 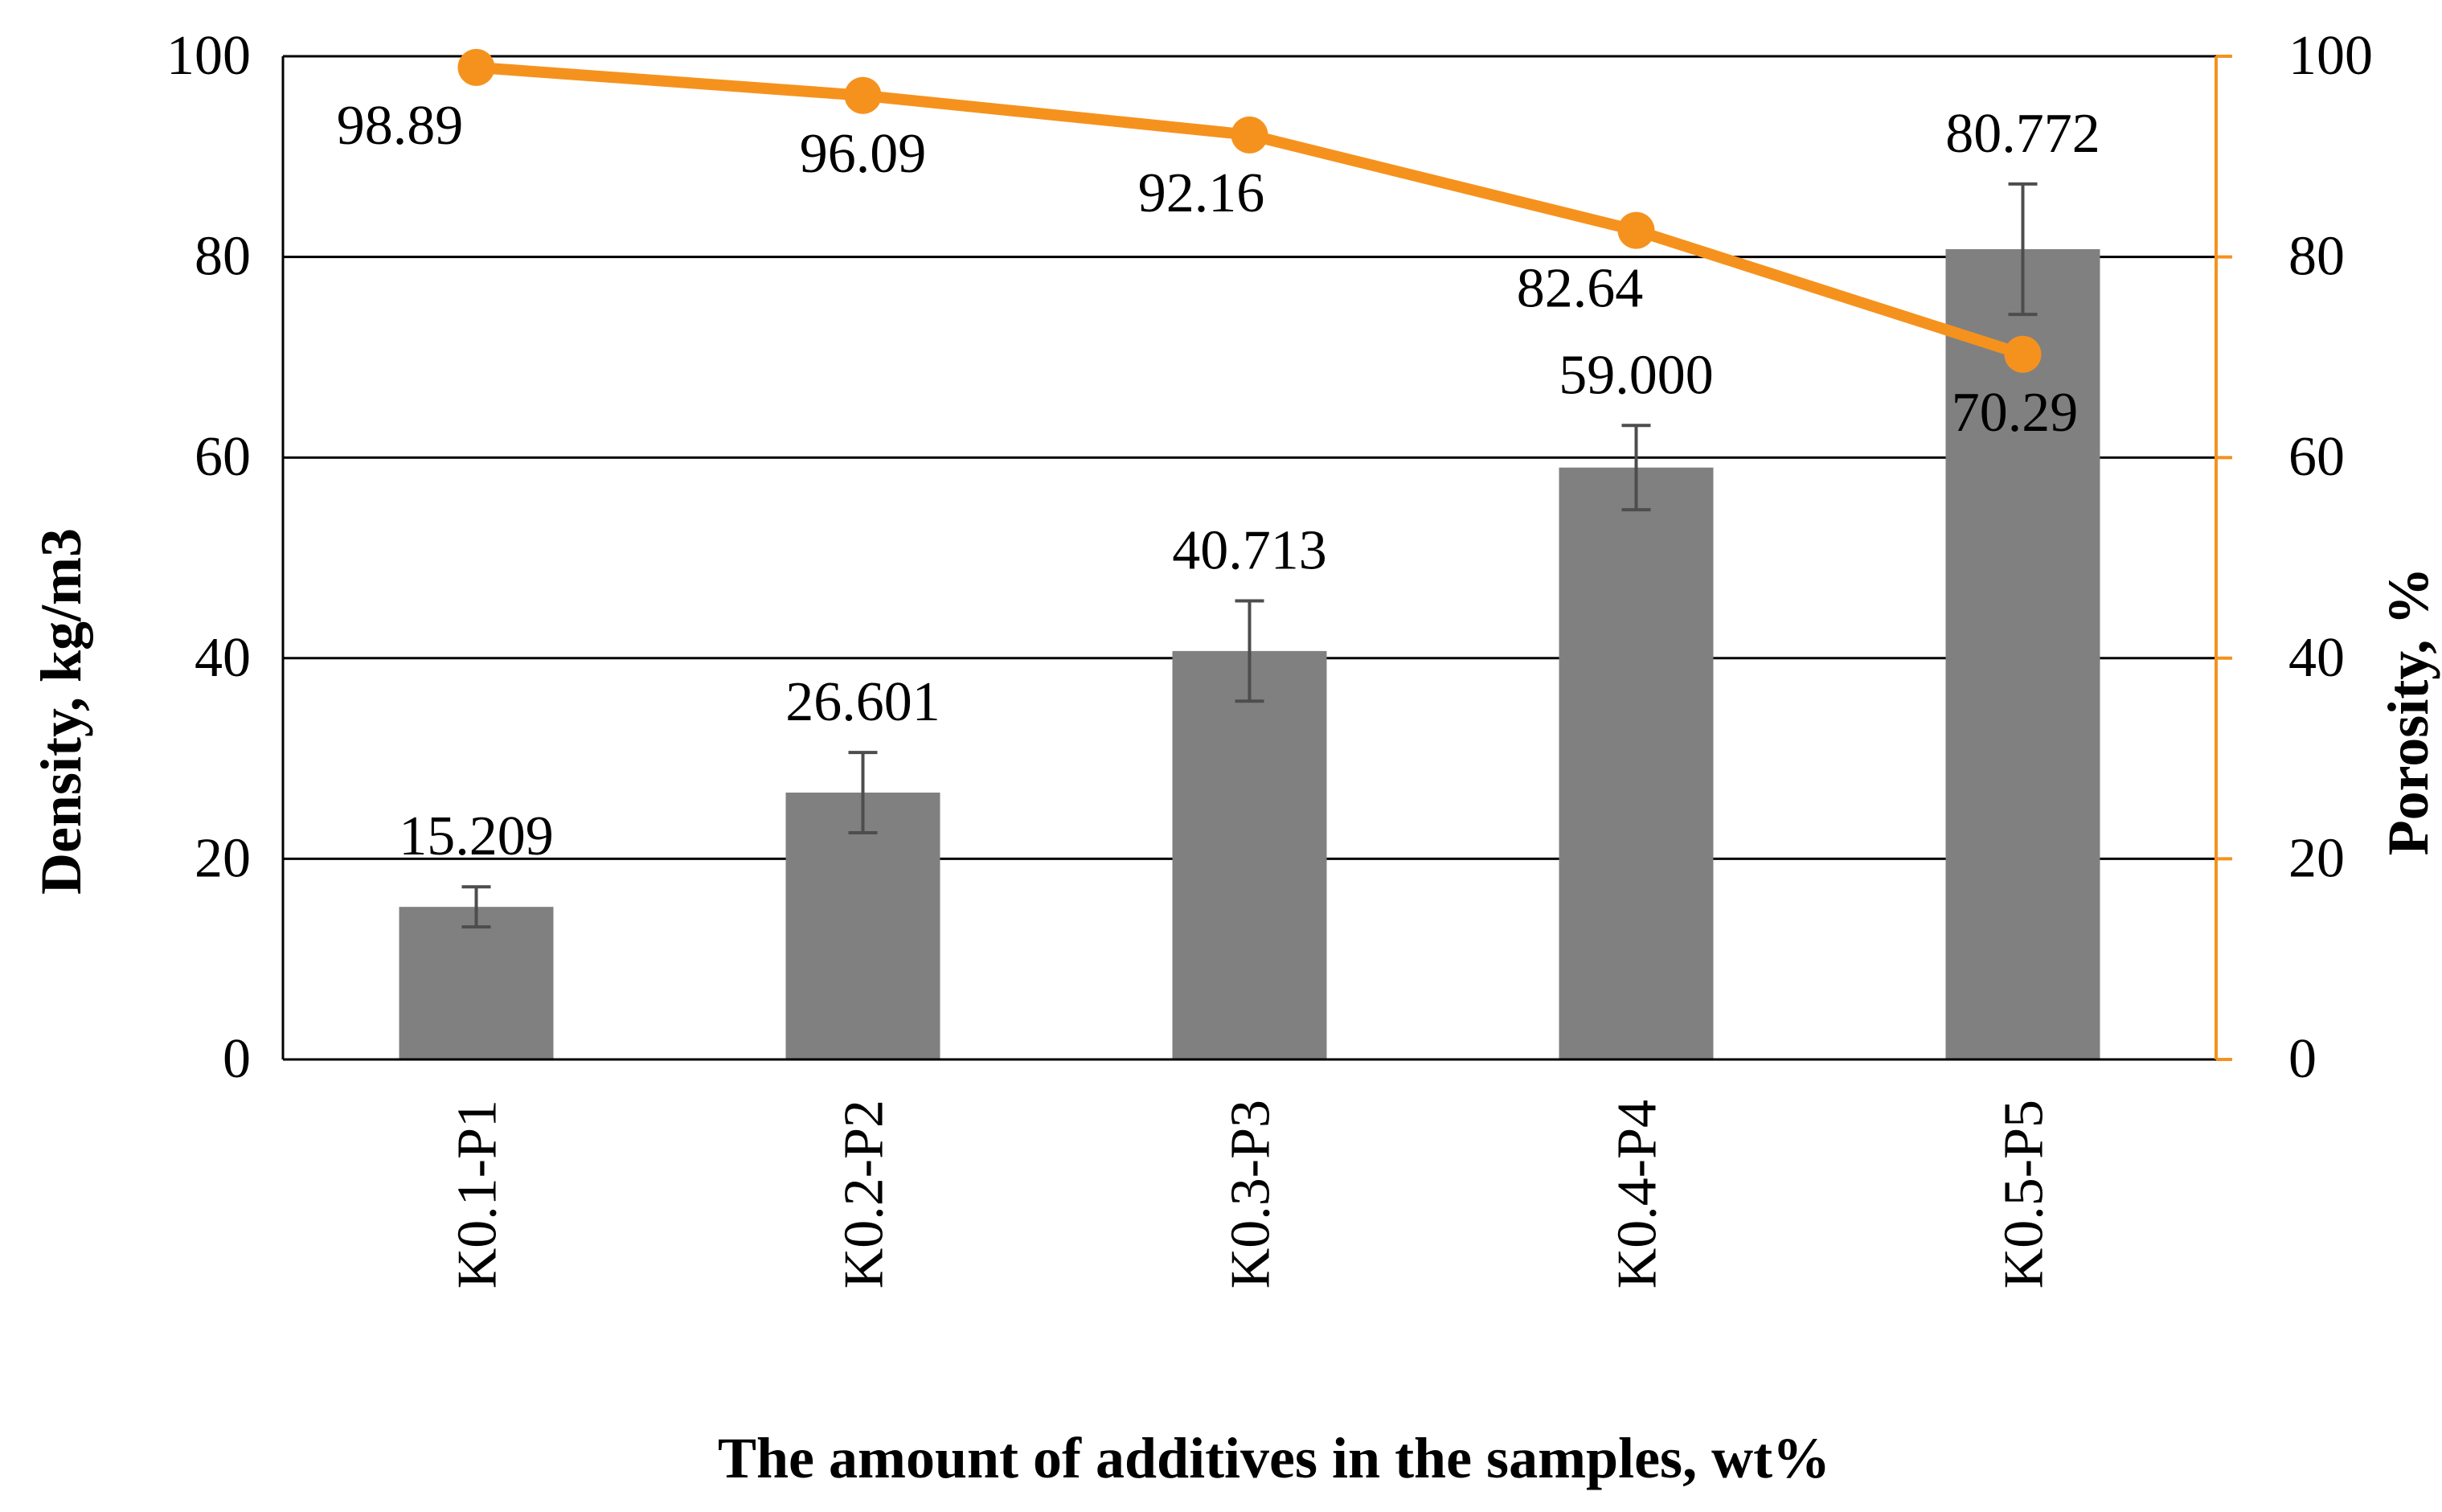 What do you see at coordinates (223, 658) in the screenshot?
I see `y-tick-label: 40` at bounding box center [223, 658].